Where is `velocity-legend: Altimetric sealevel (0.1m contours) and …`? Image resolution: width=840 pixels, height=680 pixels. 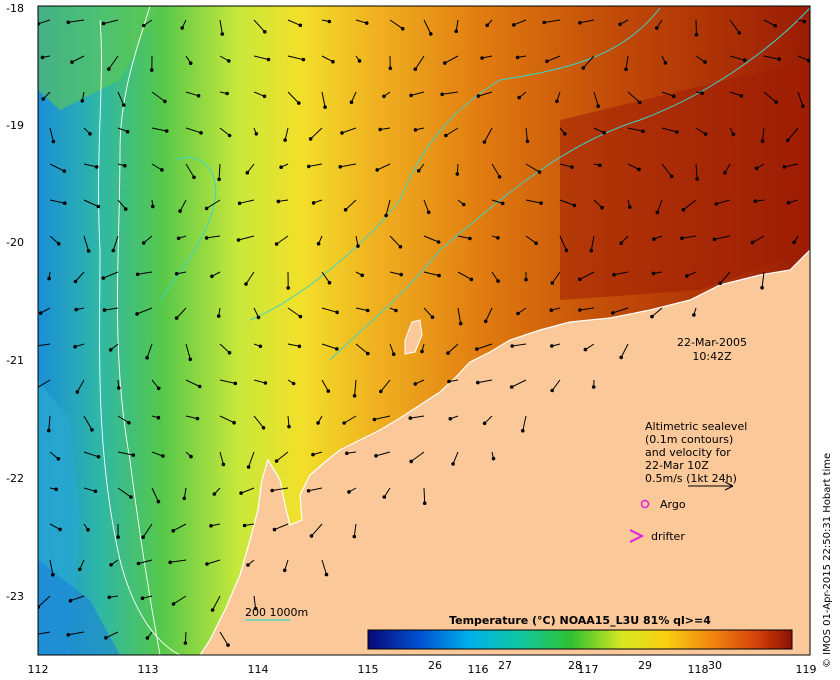 velocity-legend: Altimetric sealevel (0.1m contours) and … is located at coordinates (696, 455).